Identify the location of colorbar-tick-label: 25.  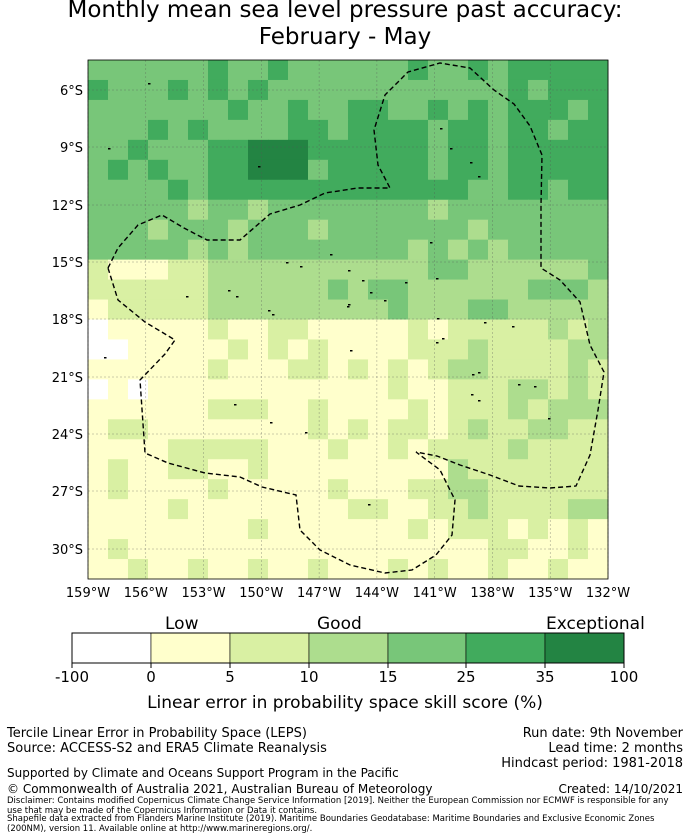
(465, 677).